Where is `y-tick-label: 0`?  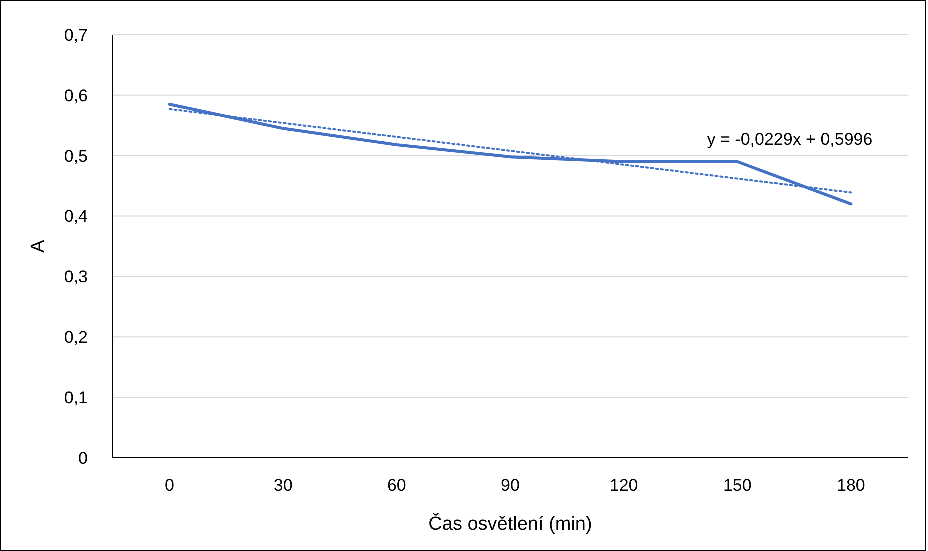 y-tick-label: 0 is located at coordinates (83, 458).